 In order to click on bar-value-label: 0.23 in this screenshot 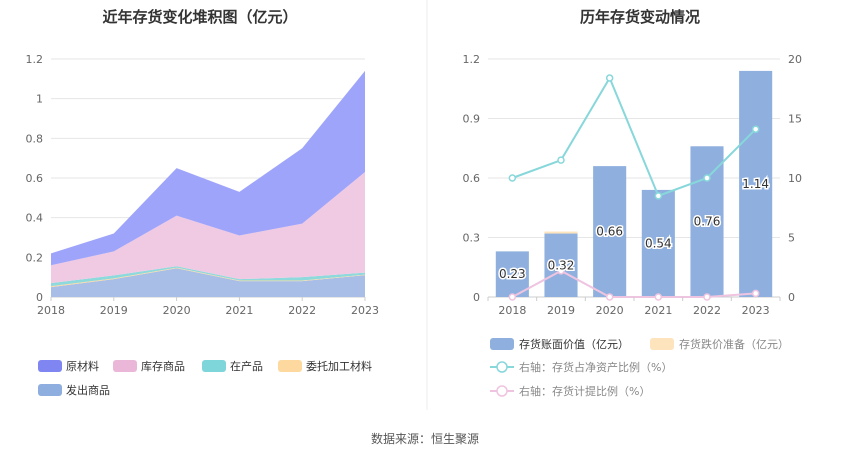, I will do `click(512, 274)`.